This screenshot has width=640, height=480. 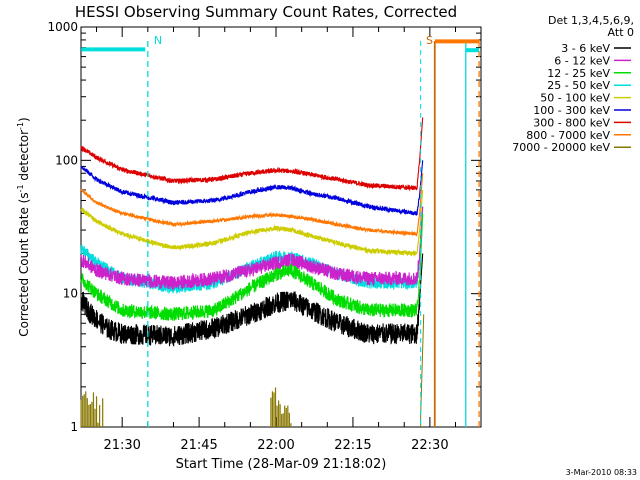 I want to click on legend-label: 6 - 12 keV, so click(x=582, y=60).